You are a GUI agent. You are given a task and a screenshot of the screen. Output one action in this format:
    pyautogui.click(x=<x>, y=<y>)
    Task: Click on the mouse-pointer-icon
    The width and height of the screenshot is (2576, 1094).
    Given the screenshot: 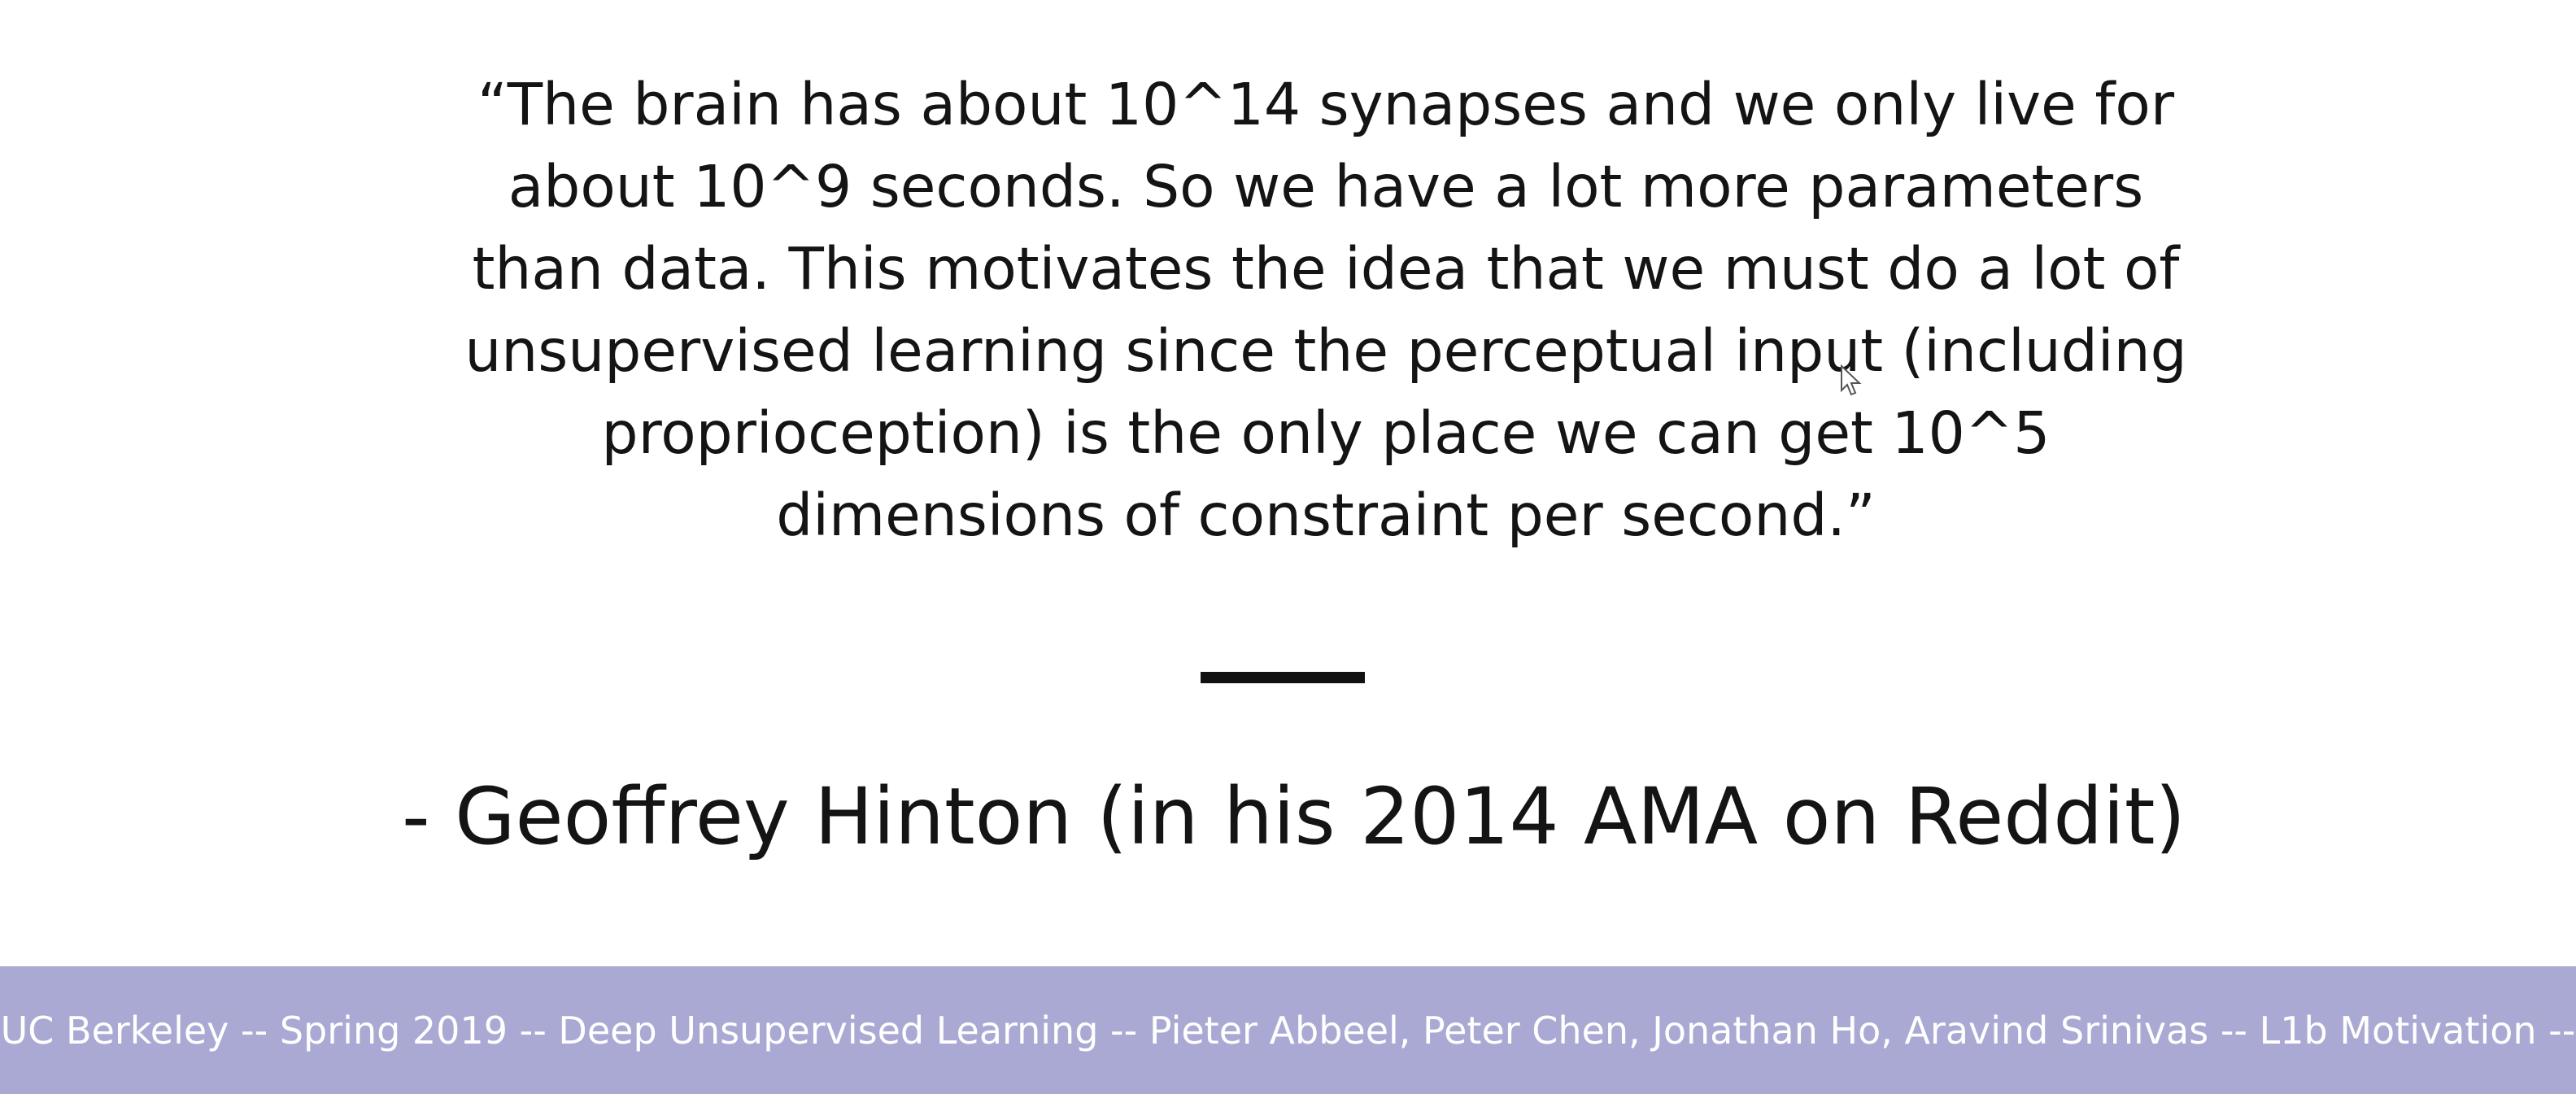 What is the action you would take?
    pyautogui.click(x=1851, y=380)
    